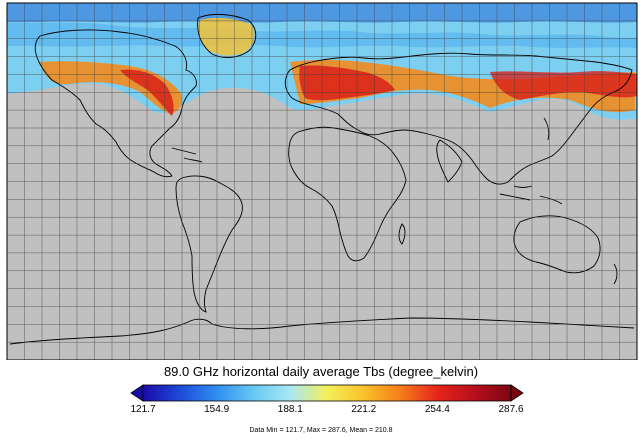  I want to click on caribbean-outline, so click(187, 155).